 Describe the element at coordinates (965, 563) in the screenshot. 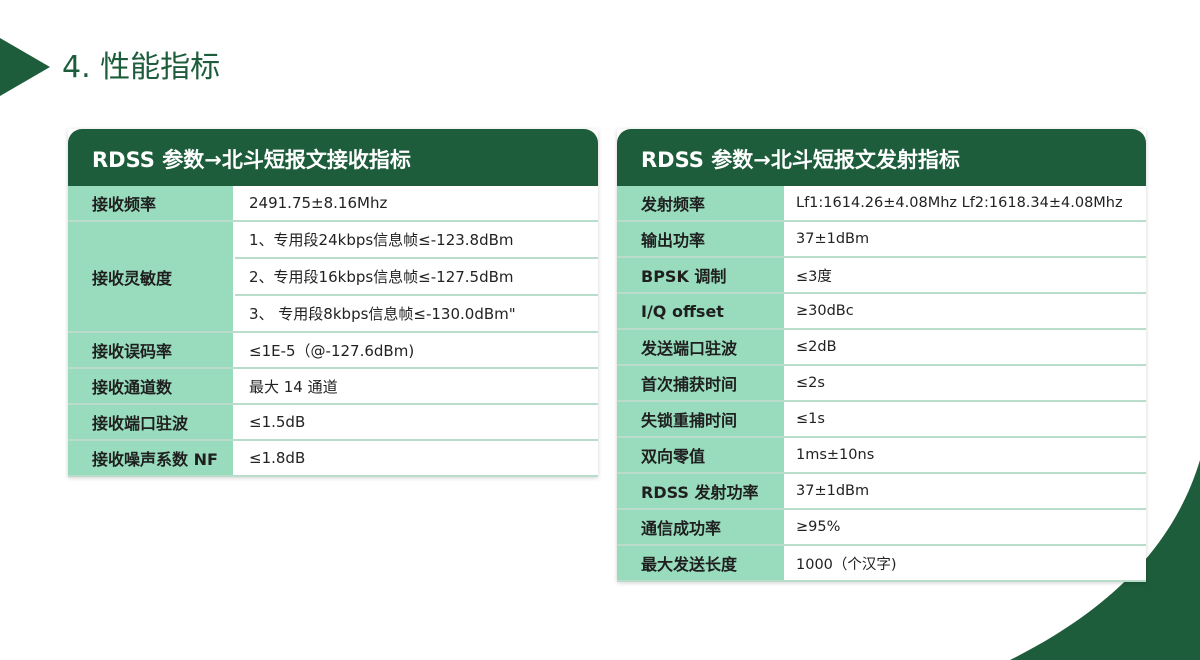

I see `row-value: 1000（个汉字)` at that location.